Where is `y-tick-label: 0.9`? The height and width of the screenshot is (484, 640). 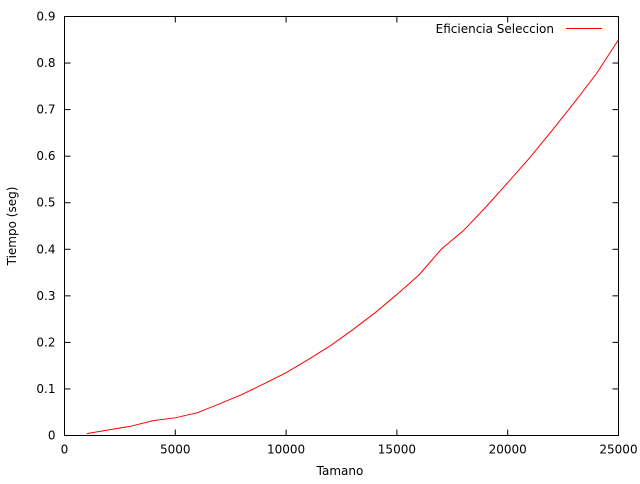
y-tick-label: 0.9 is located at coordinates (45, 17).